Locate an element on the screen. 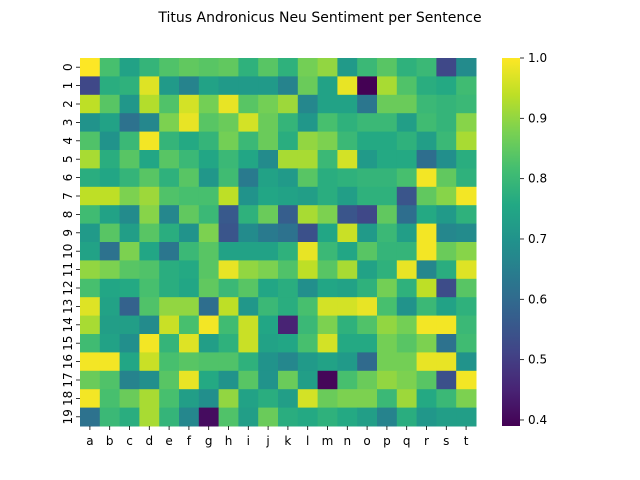 The width and height of the screenshot is (640, 480). heatmap-cell-11-j is located at coordinates (268, 270).